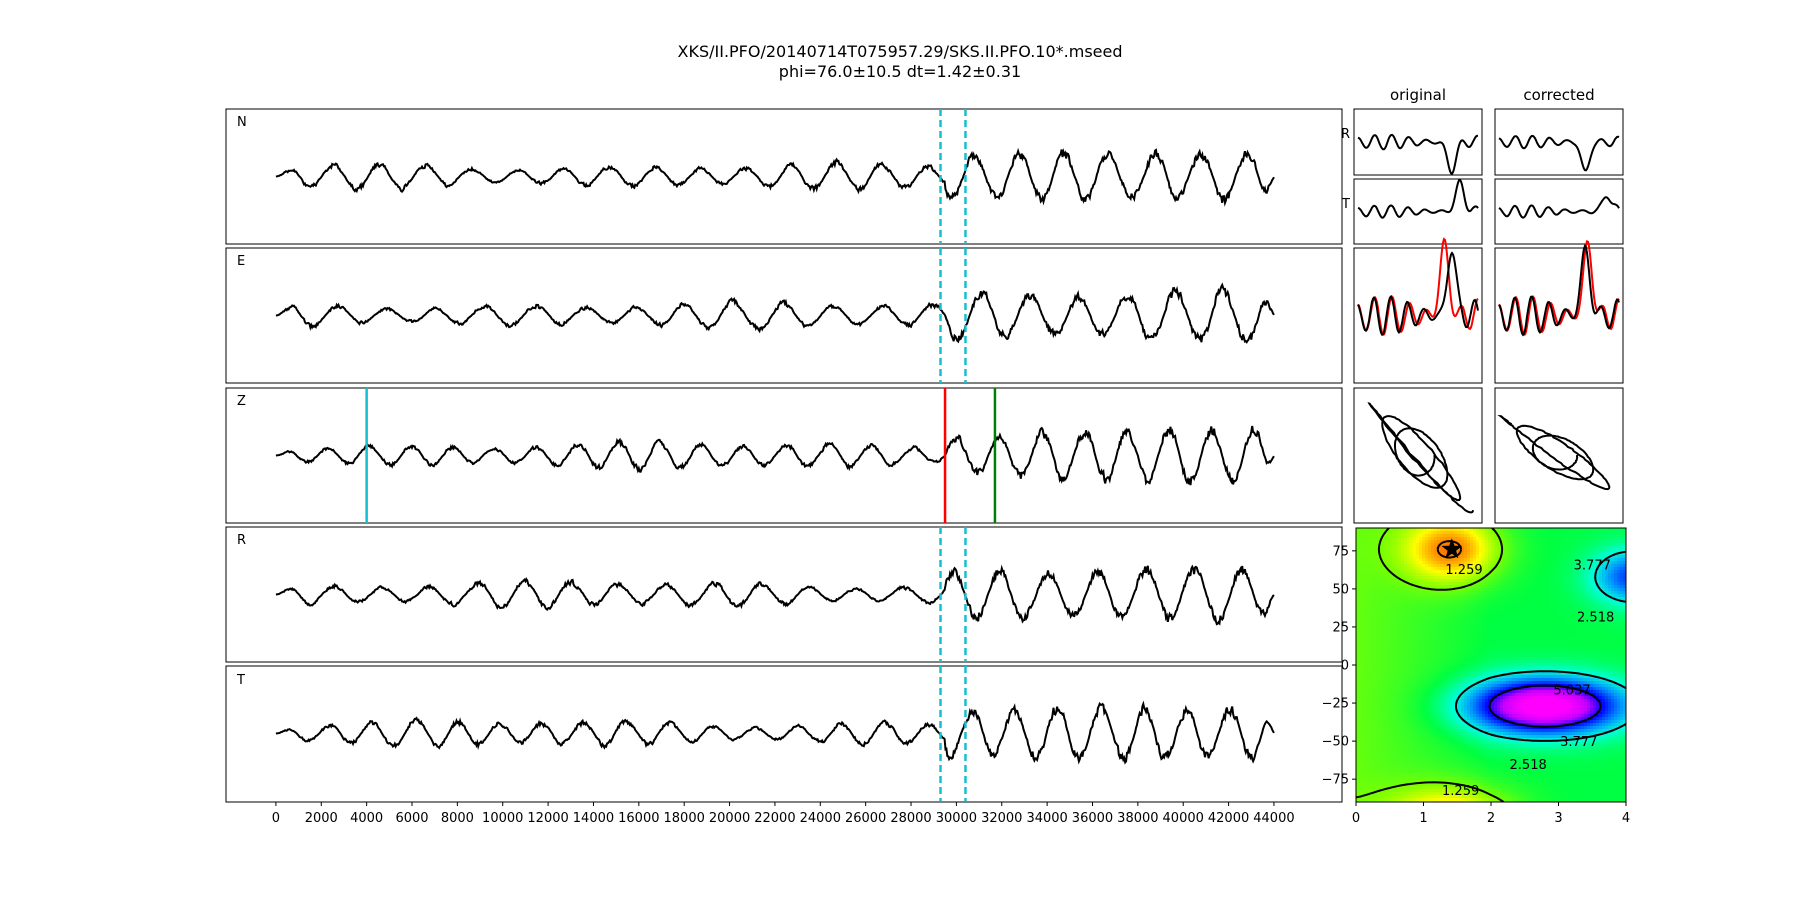 The image size is (1800, 900). Describe the element at coordinates (240, 680) in the screenshot. I see `panel-t-label: T` at that location.